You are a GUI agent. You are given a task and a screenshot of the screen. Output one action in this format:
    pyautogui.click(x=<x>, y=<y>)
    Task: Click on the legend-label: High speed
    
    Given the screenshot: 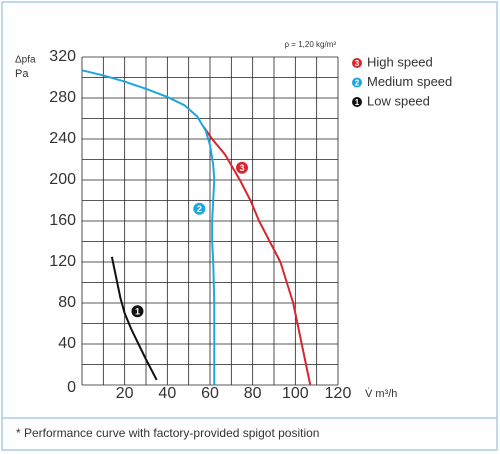 What is the action you would take?
    pyautogui.click(x=400, y=61)
    